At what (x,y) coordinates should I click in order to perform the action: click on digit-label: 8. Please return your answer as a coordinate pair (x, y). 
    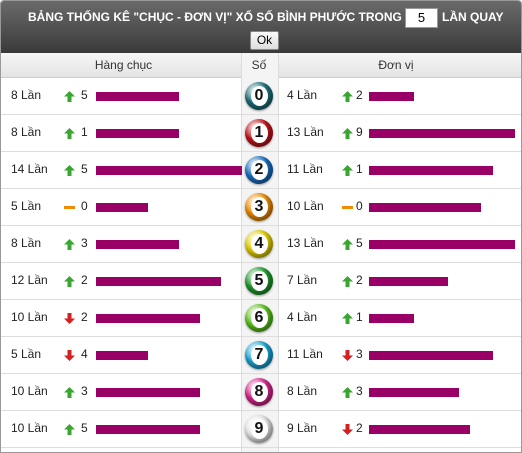
    Looking at the image, I should click on (259, 392).